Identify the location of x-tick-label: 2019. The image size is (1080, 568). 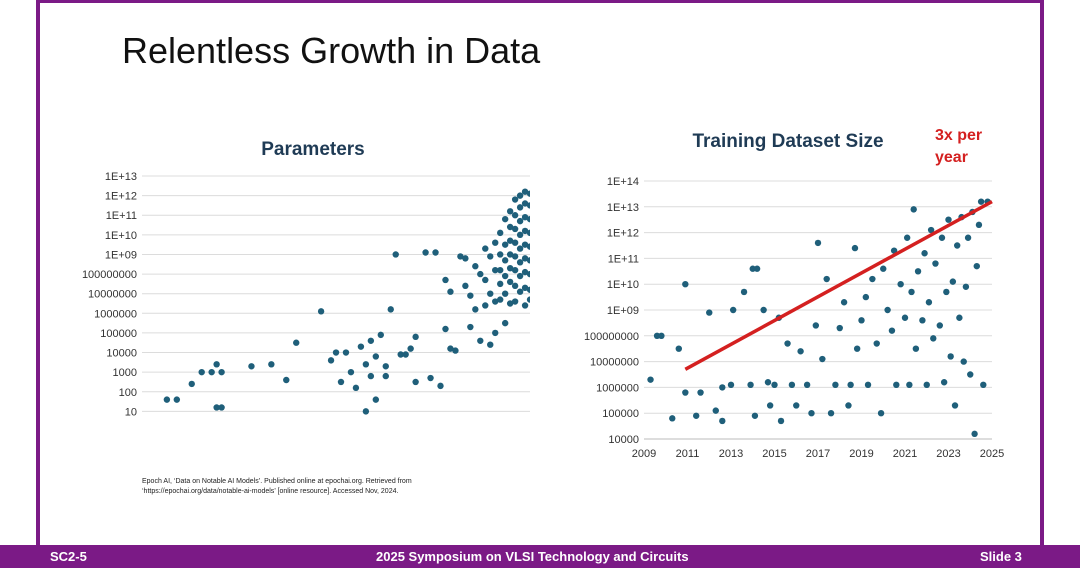
(861, 454).